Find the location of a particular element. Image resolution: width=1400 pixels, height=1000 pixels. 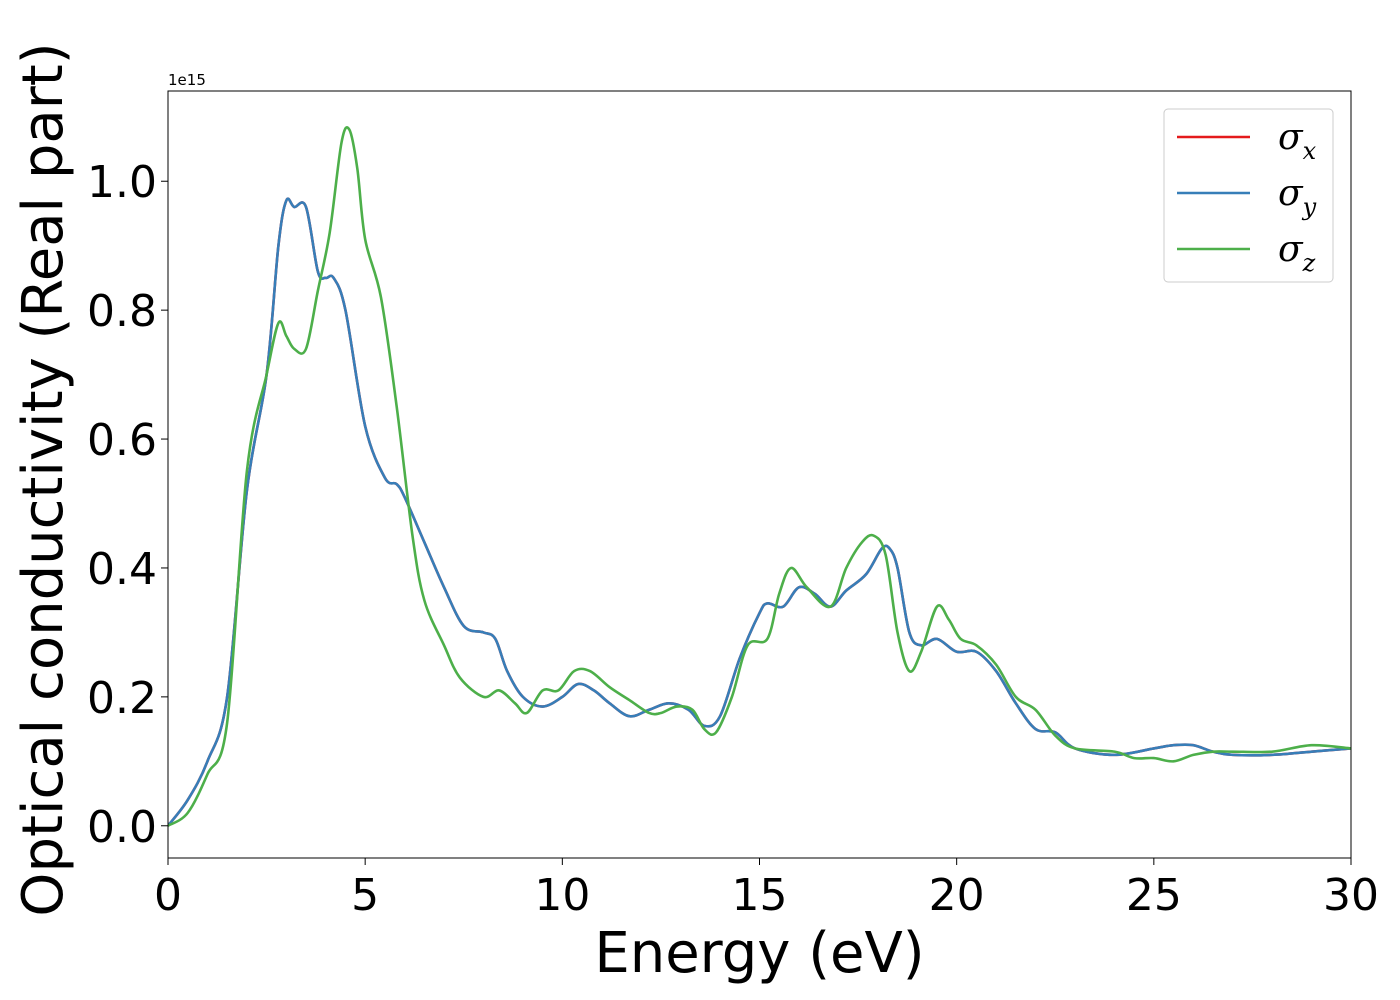

x-tick-label: 10 is located at coordinates (562, 895).